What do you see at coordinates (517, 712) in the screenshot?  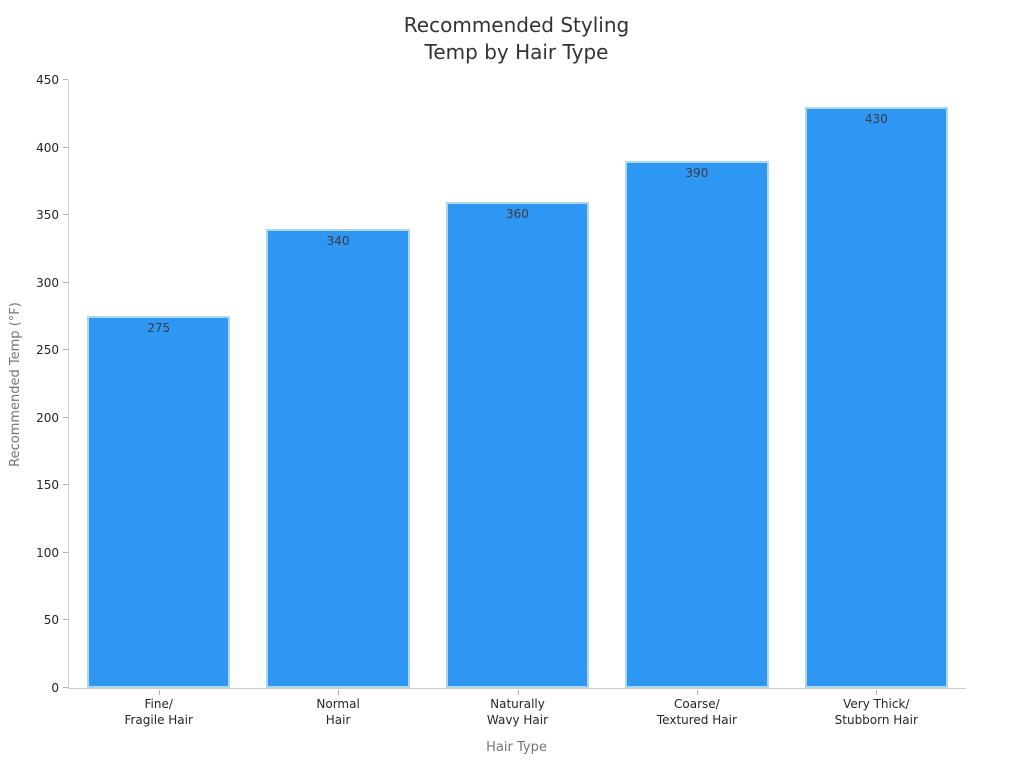 I see `x-tick-label: Naturally Wavy Hair` at bounding box center [517, 712].